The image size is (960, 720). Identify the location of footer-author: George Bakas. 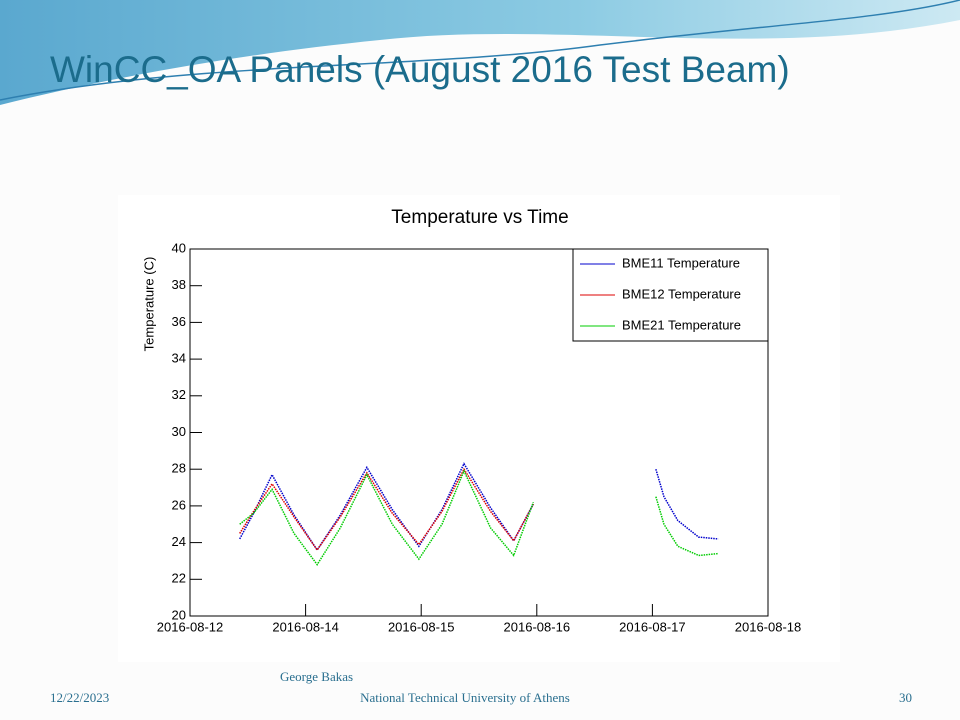
(316, 676).